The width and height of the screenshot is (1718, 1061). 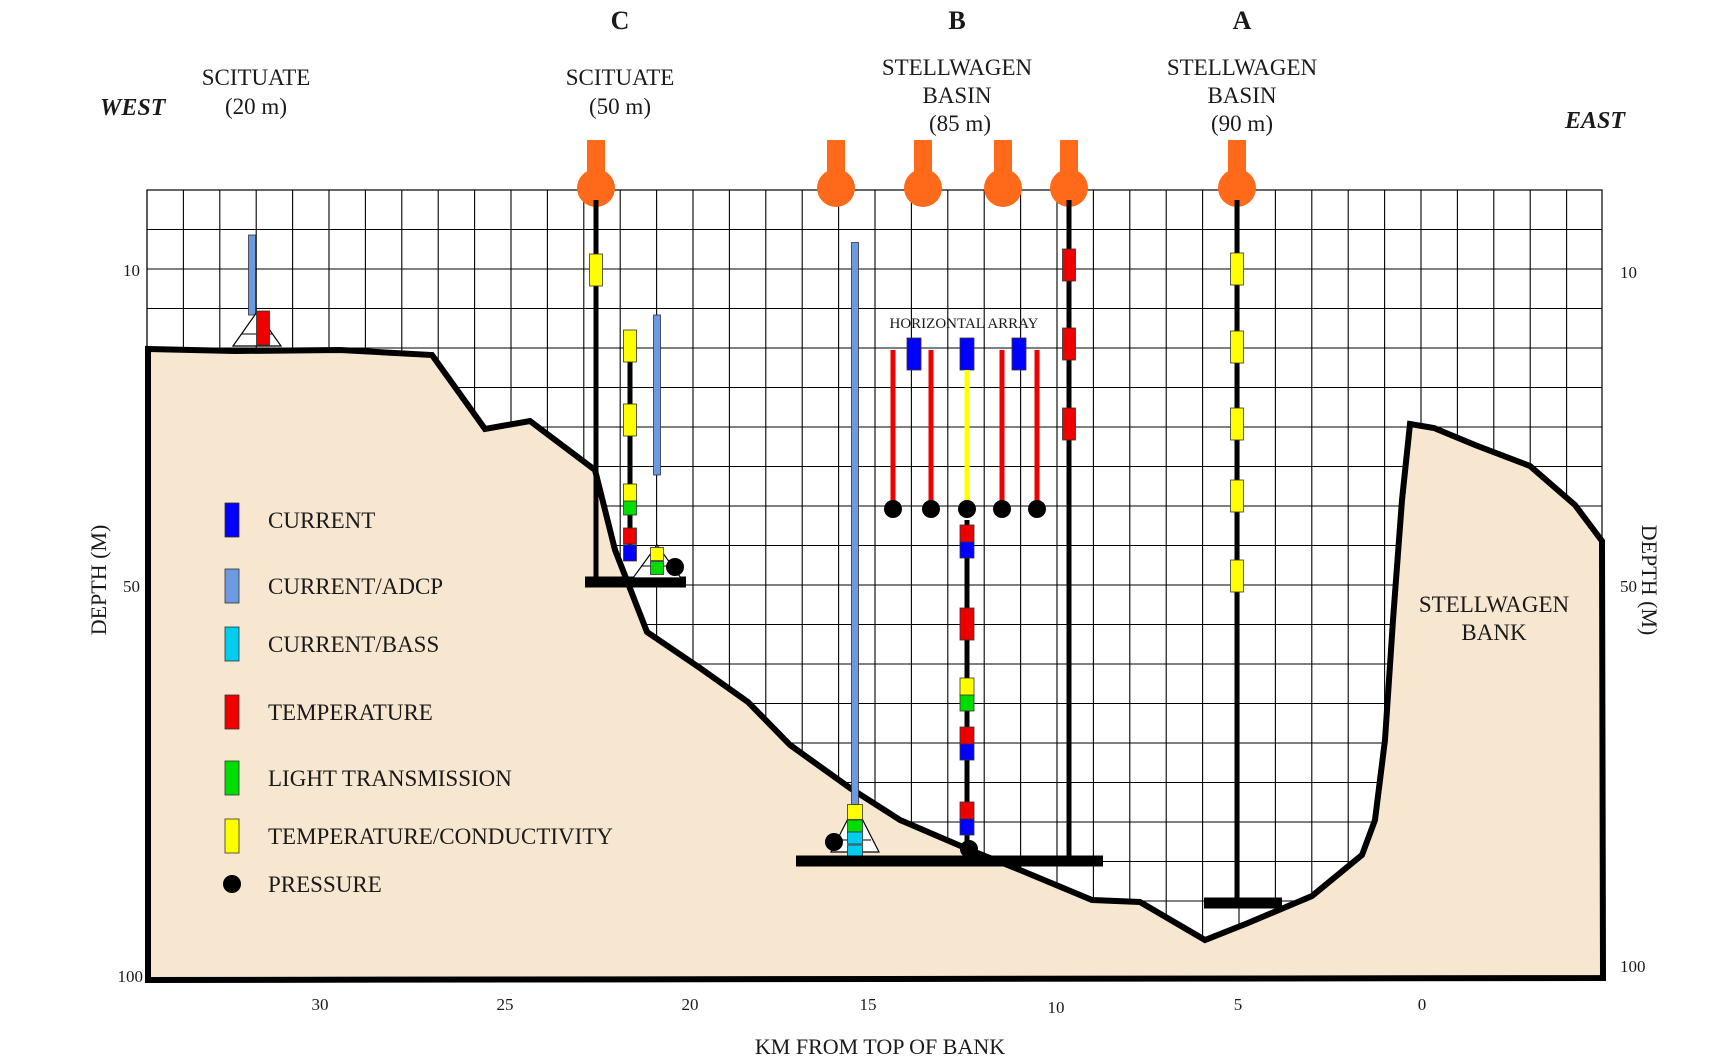 What do you see at coordinates (620, 62) in the screenshot?
I see `station-c-label: C SCITUATE (50 m)` at bounding box center [620, 62].